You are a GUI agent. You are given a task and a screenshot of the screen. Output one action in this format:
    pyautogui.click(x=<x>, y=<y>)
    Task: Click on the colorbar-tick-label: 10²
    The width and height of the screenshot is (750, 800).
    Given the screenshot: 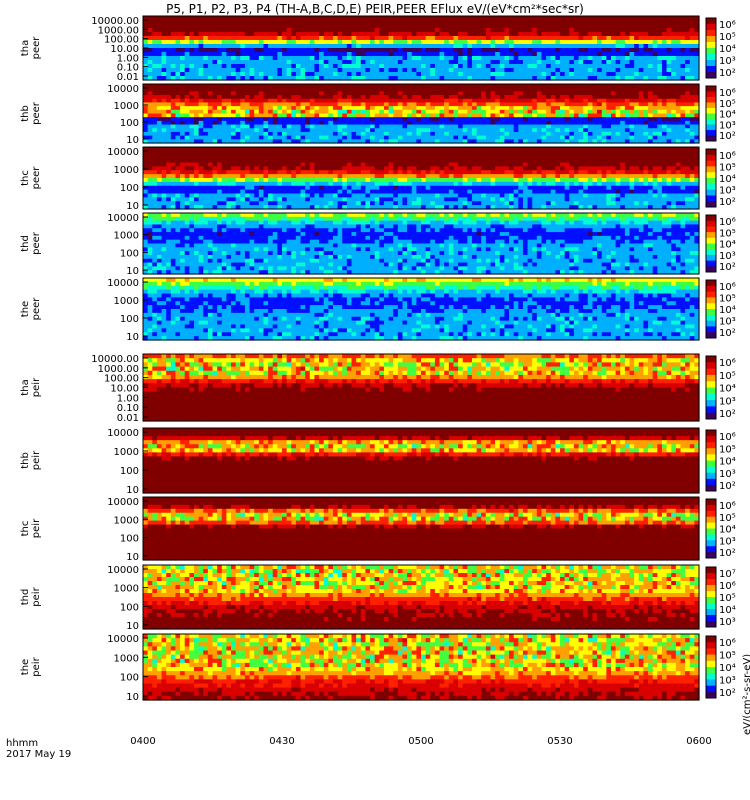 What is the action you would take?
    pyautogui.click(x=727, y=73)
    